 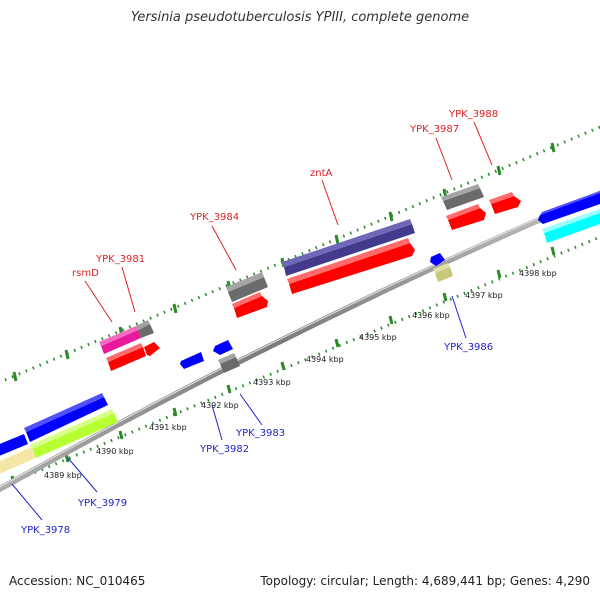 I want to click on gene-blue-mid-top, so click(x=64, y=412).